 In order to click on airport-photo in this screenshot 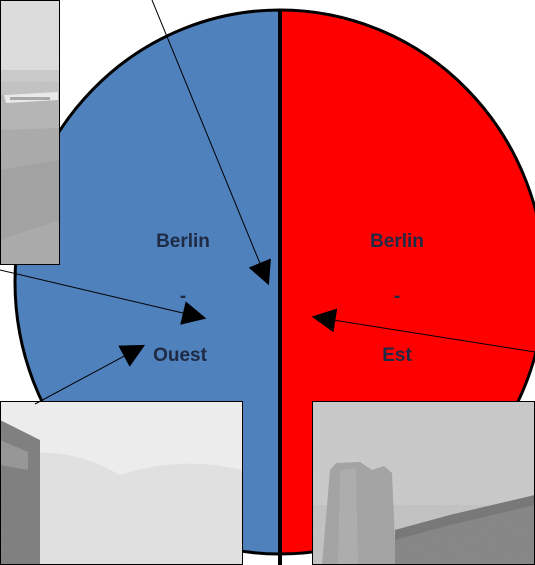, I will do `click(30, 132)`.